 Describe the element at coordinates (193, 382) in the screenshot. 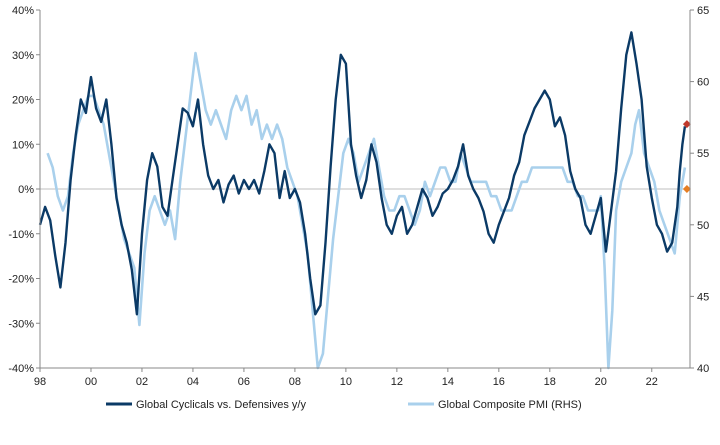

I see `x-tick-label: 04` at that location.